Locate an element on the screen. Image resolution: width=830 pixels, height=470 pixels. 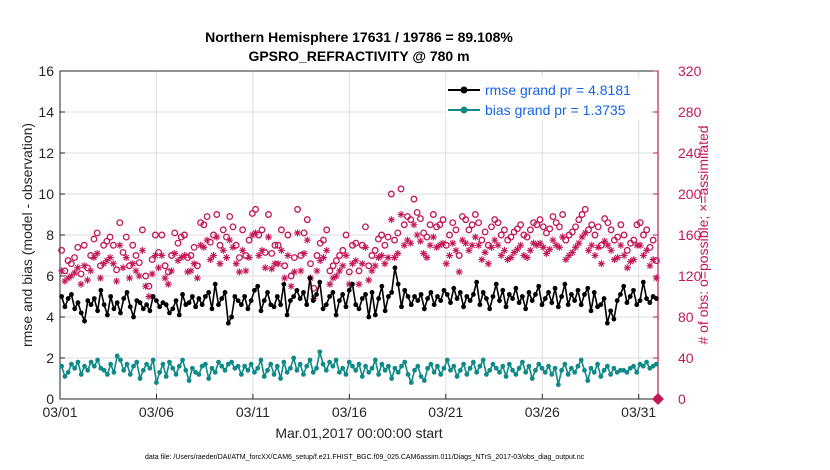
x-tick-label: 03/11 is located at coordinates (253, 412).